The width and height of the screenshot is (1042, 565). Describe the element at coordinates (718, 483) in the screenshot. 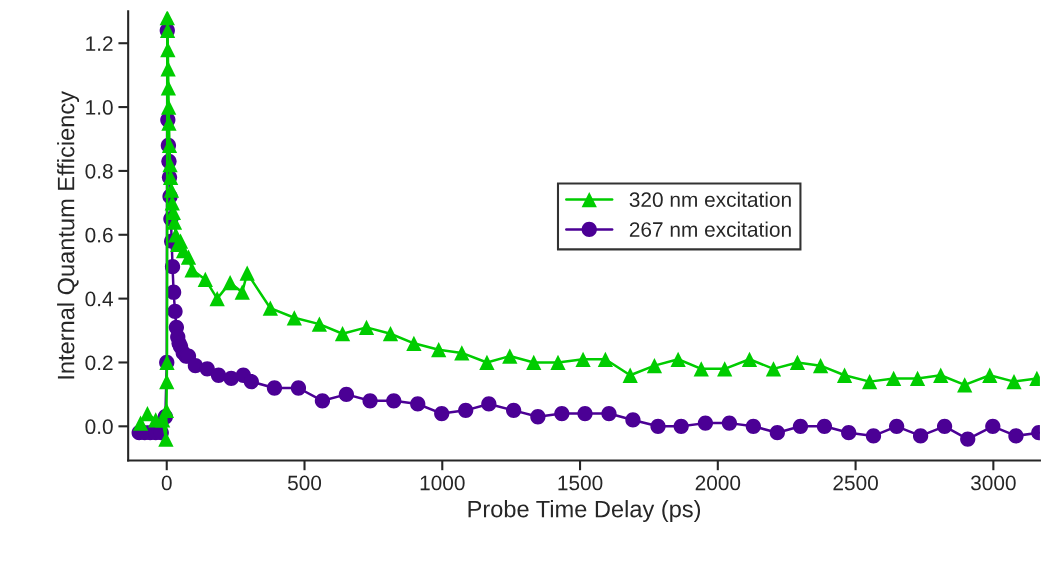

I see `x-tick-label: 2000` at that location.